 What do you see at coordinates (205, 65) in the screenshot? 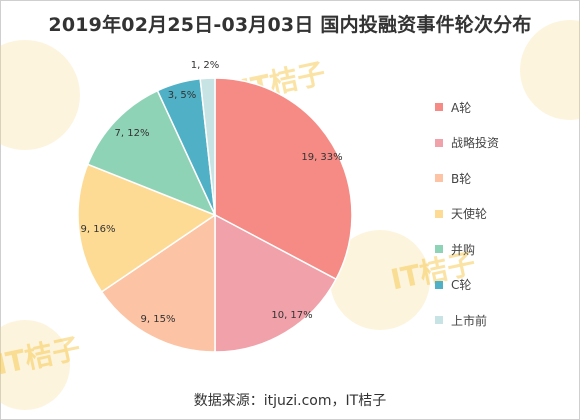
I see `slice-data-label: 1, 2%` at bounding box center [205, 65].